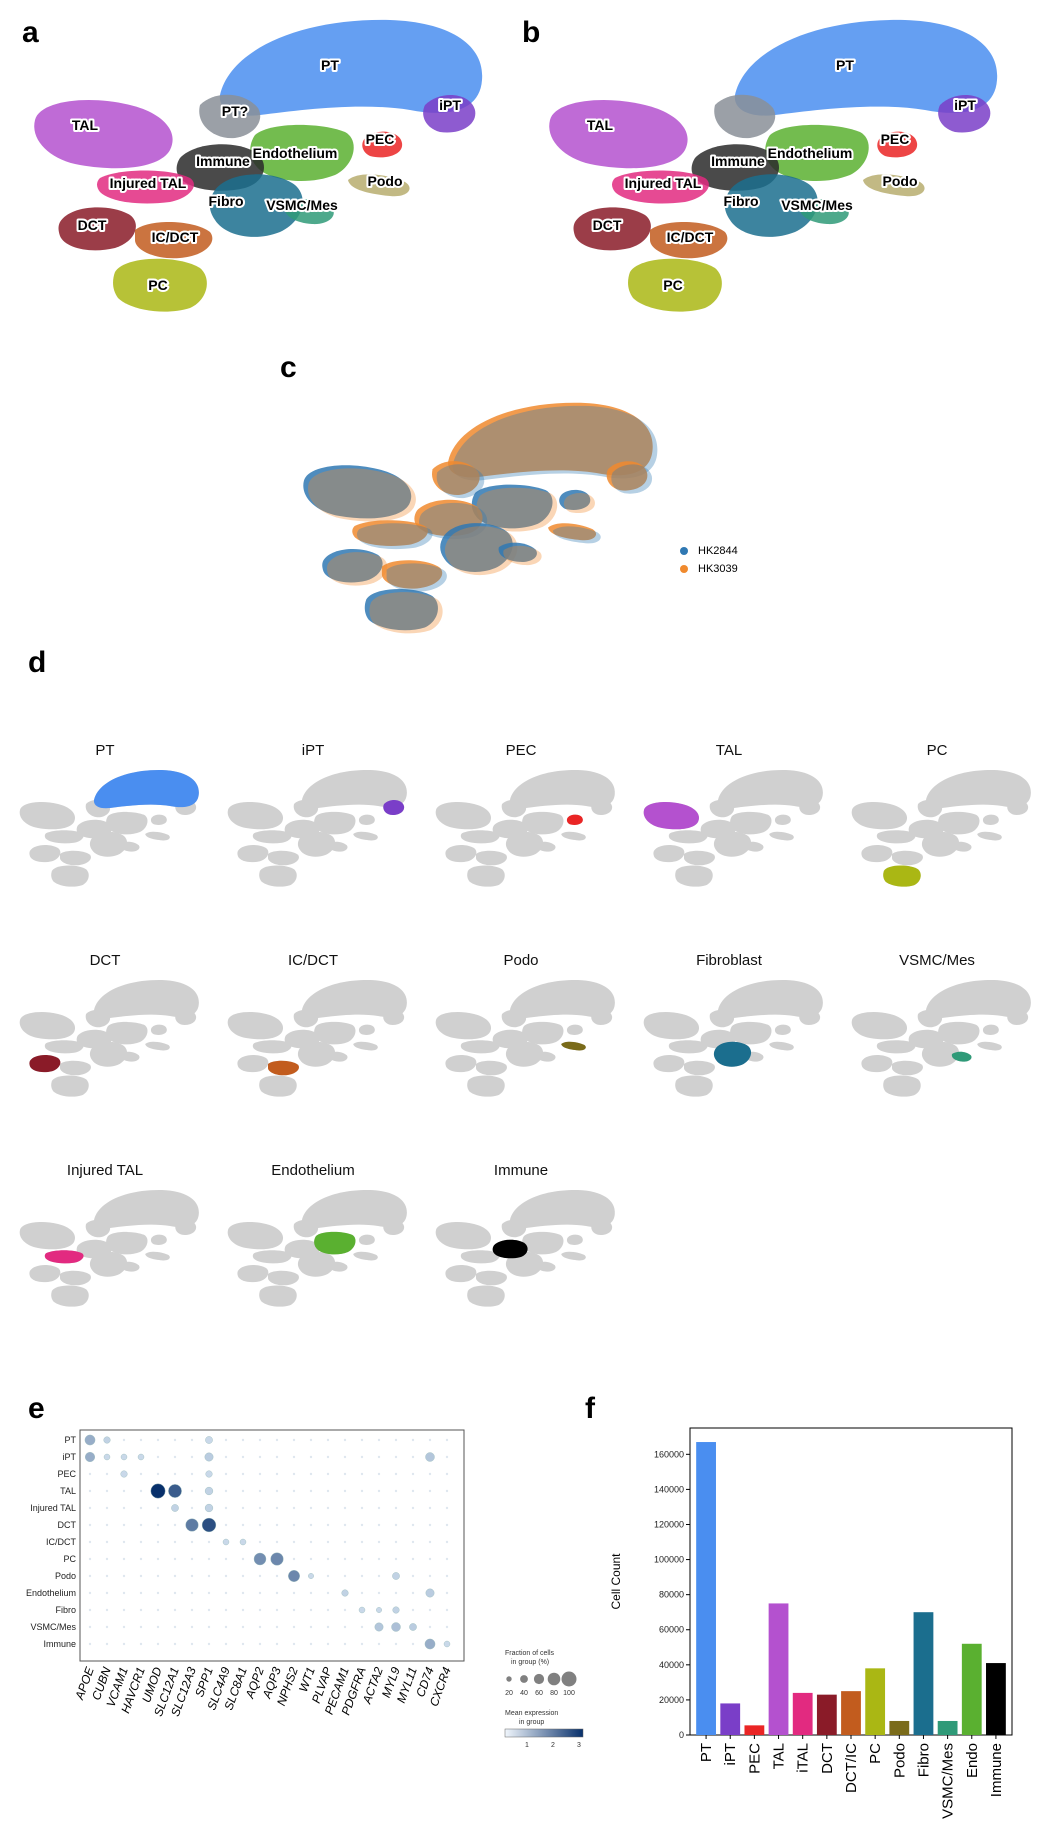  Describe the element at coordinates (754, 1730) in the screenshot. I see `bar` at that location.